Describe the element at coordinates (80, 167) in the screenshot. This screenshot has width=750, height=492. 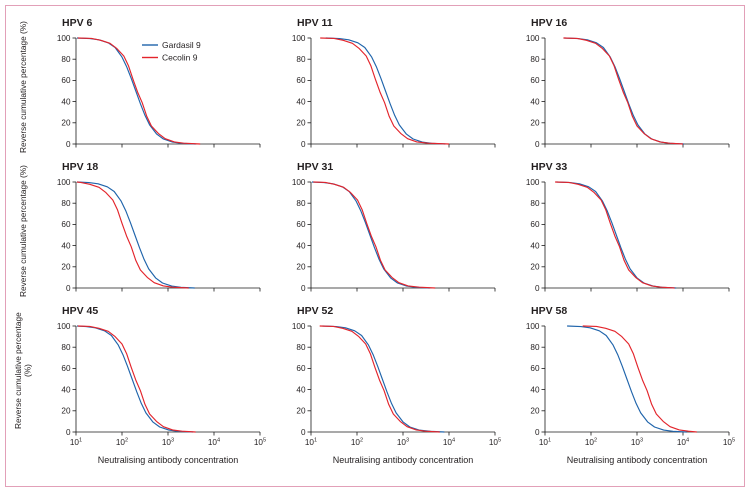
I see `panel-title: HPV 18` at that location.